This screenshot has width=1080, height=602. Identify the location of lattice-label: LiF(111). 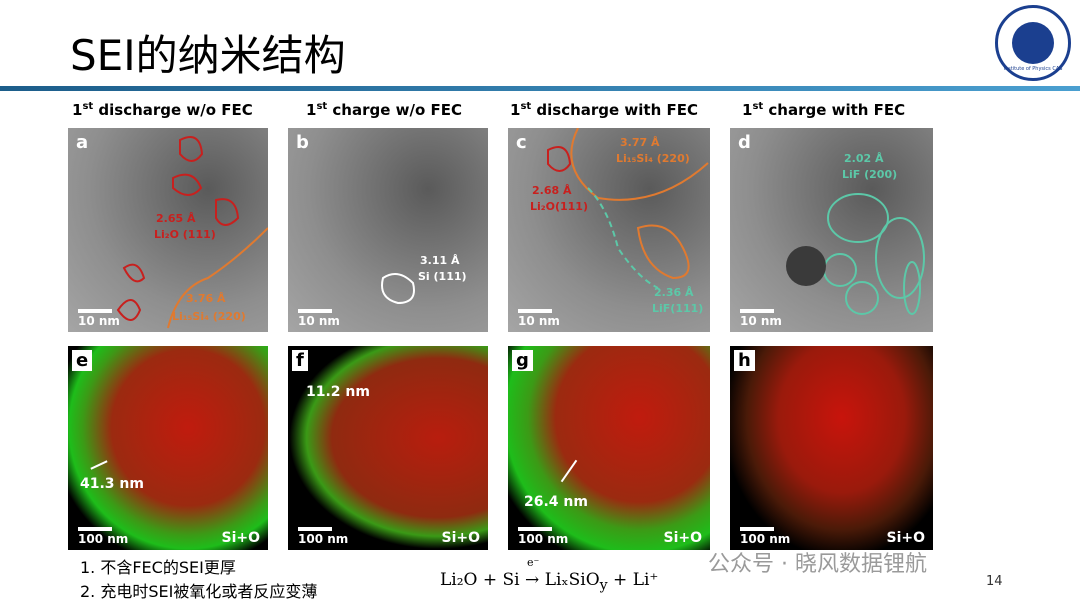
(678, 308).